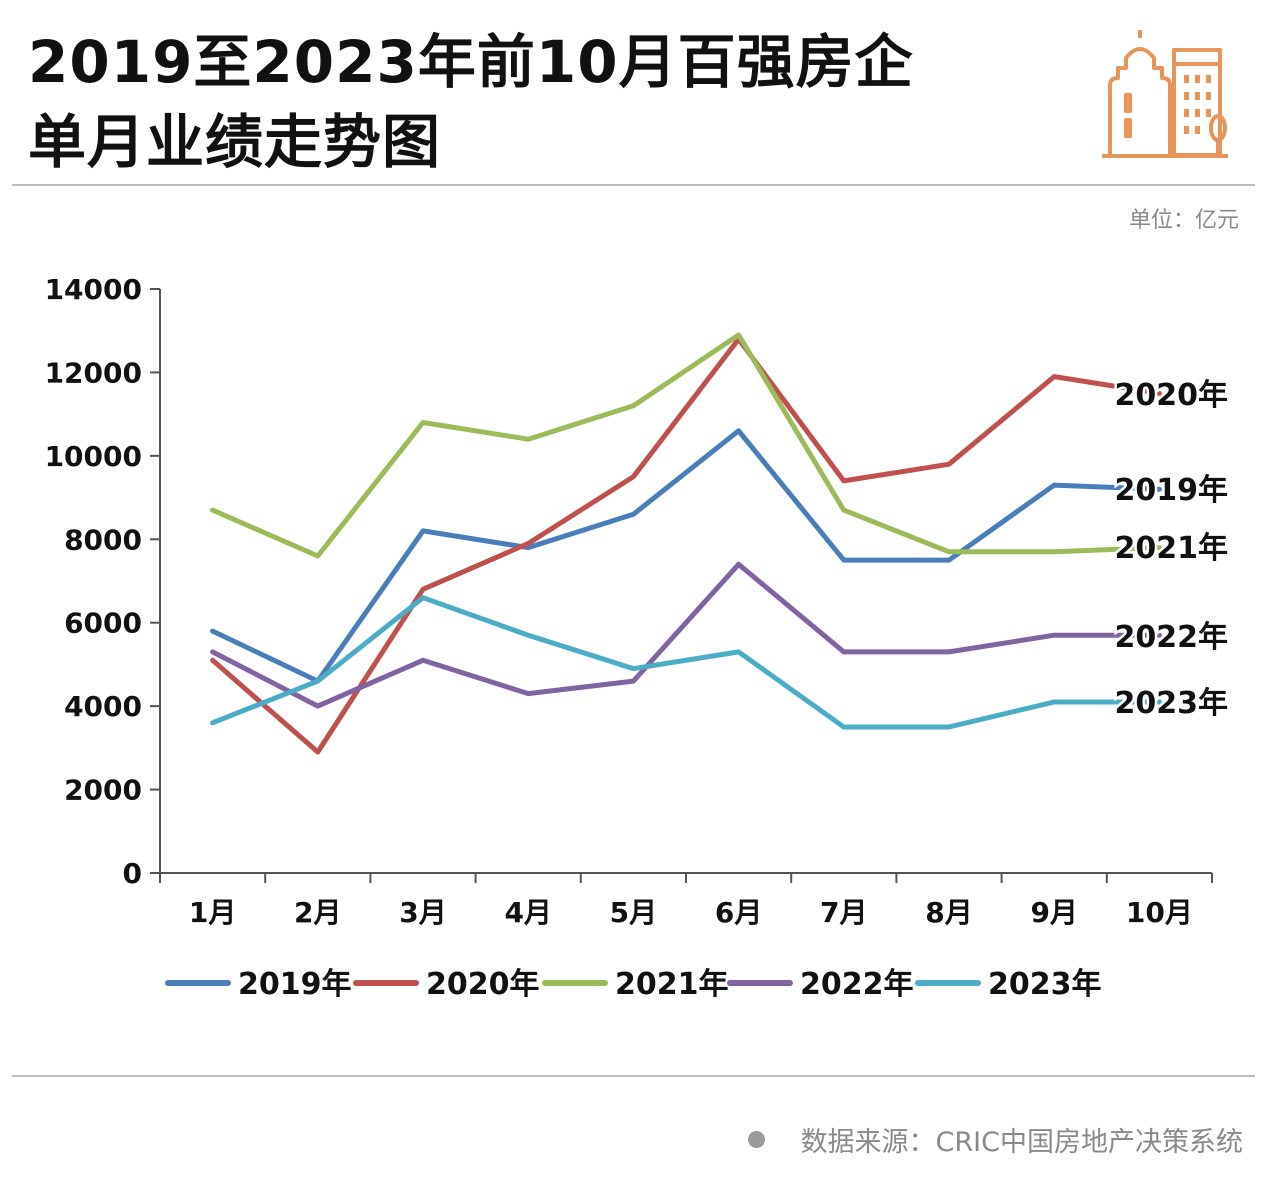 This screenshot has width=1267, height=1188. I want to click on series-end-label: 2022年, so click(1172, 637).